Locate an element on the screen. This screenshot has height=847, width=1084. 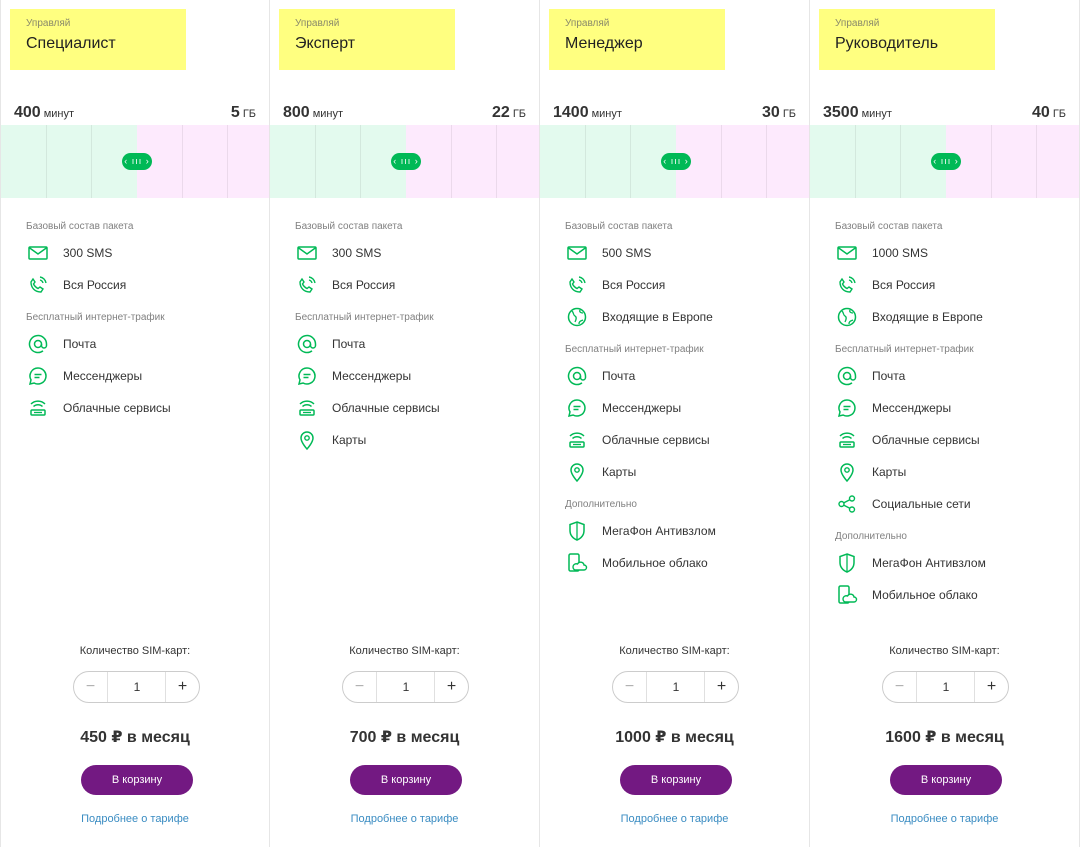
share-icon is located at coordinates (847, 504).